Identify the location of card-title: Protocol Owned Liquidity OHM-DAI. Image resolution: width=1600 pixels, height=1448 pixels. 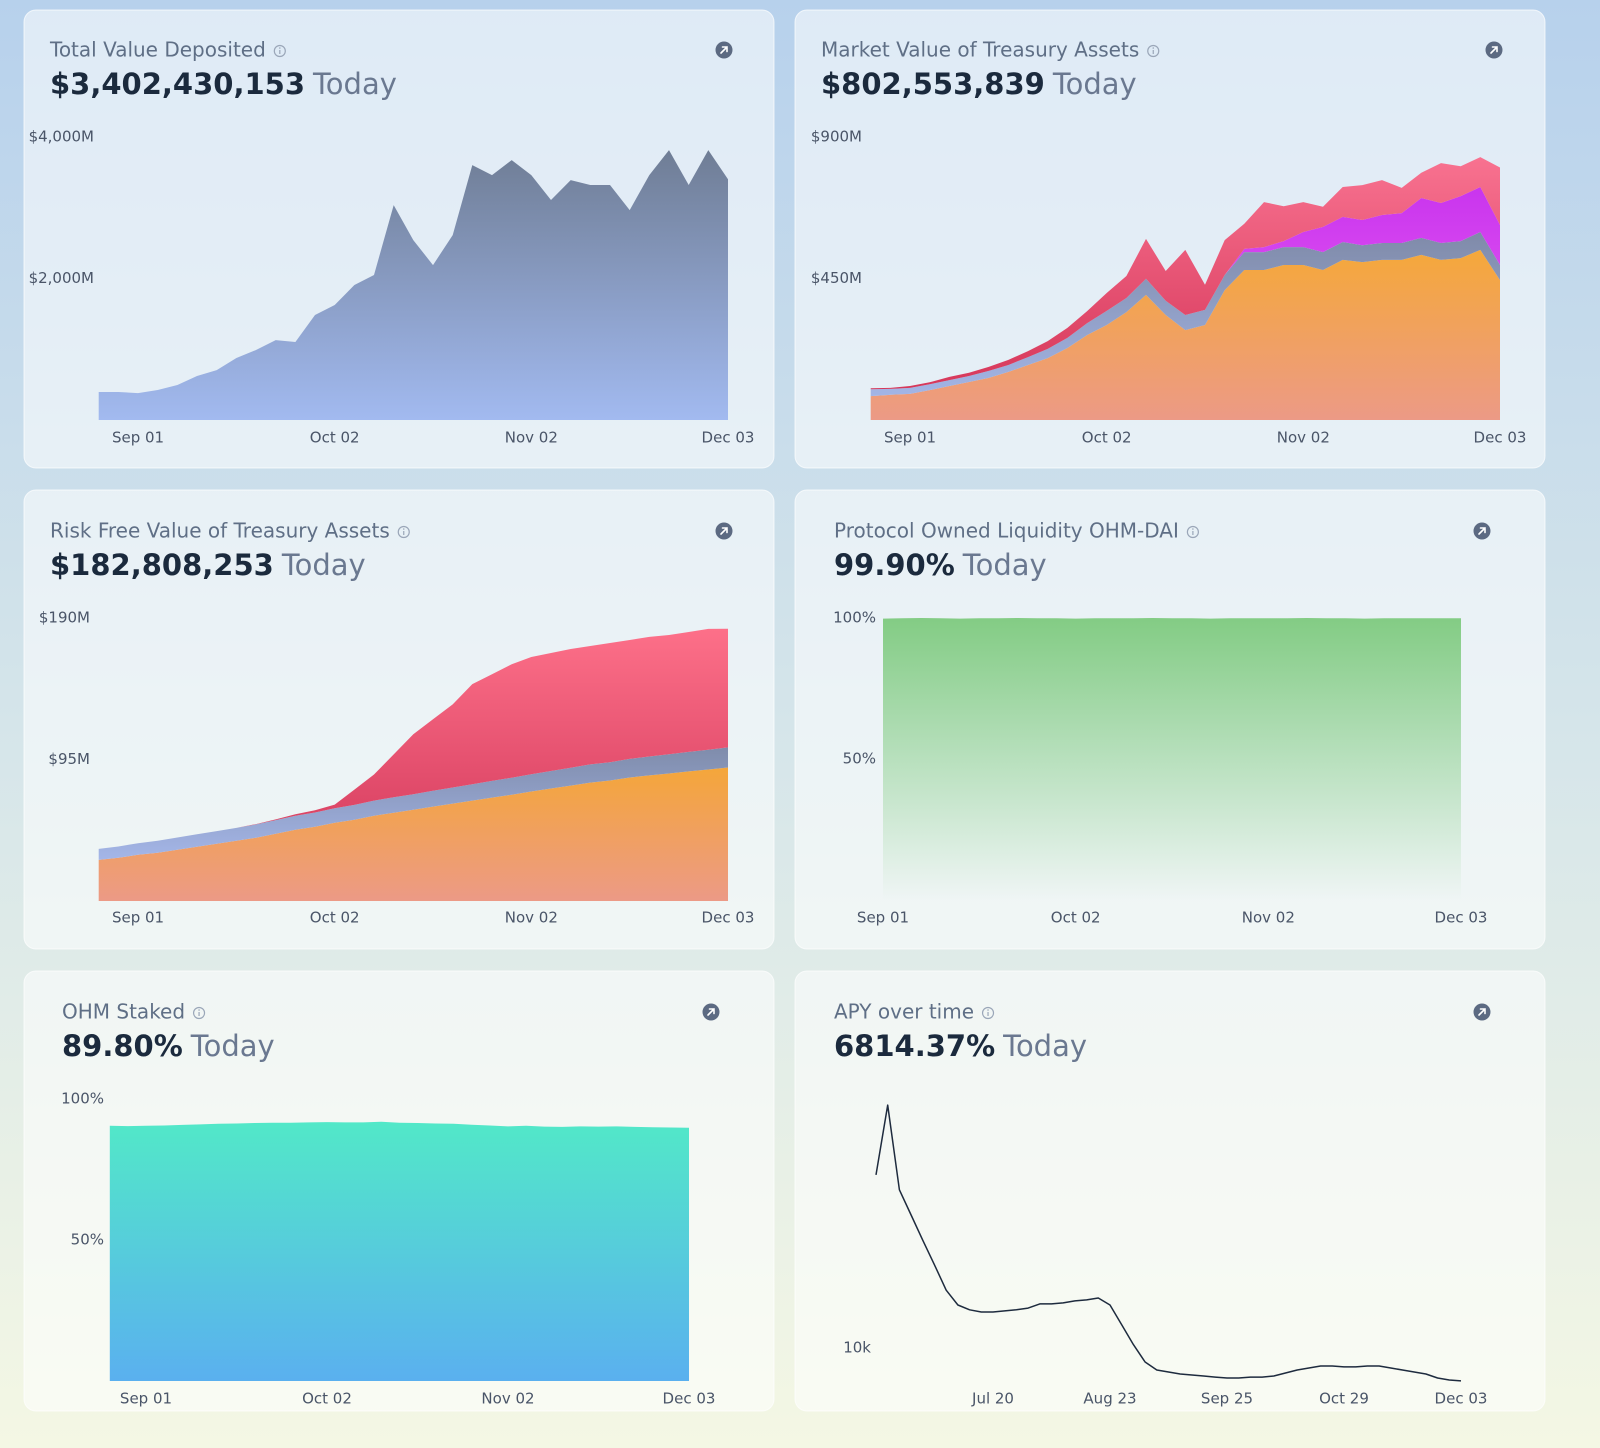
(1006, 531).